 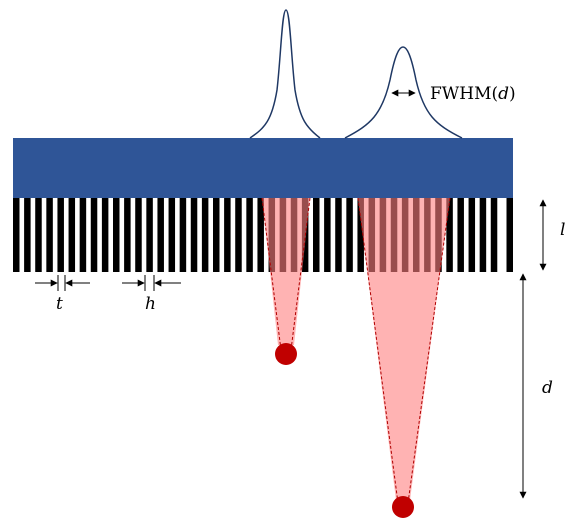 I want to click on detector, so click(x=263, y=168).